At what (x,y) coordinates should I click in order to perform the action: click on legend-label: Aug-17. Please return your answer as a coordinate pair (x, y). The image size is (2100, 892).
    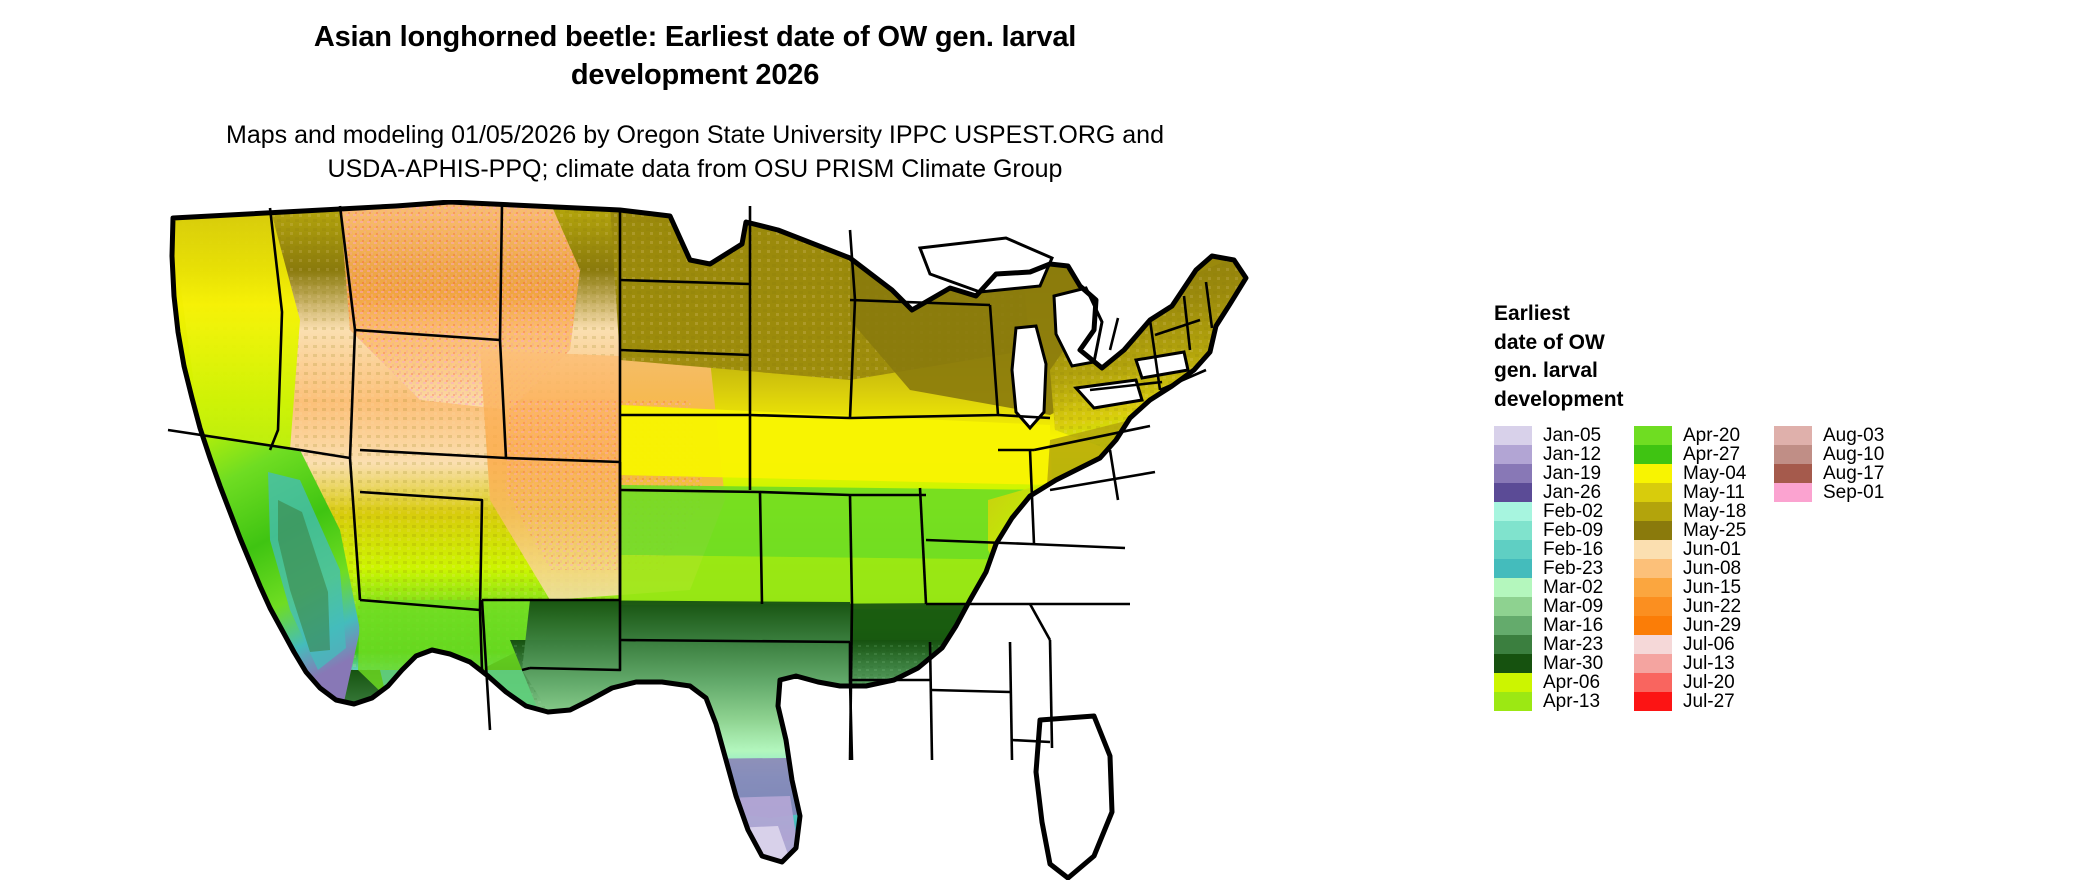
    Looking at the image, I should click on (1854, 473).